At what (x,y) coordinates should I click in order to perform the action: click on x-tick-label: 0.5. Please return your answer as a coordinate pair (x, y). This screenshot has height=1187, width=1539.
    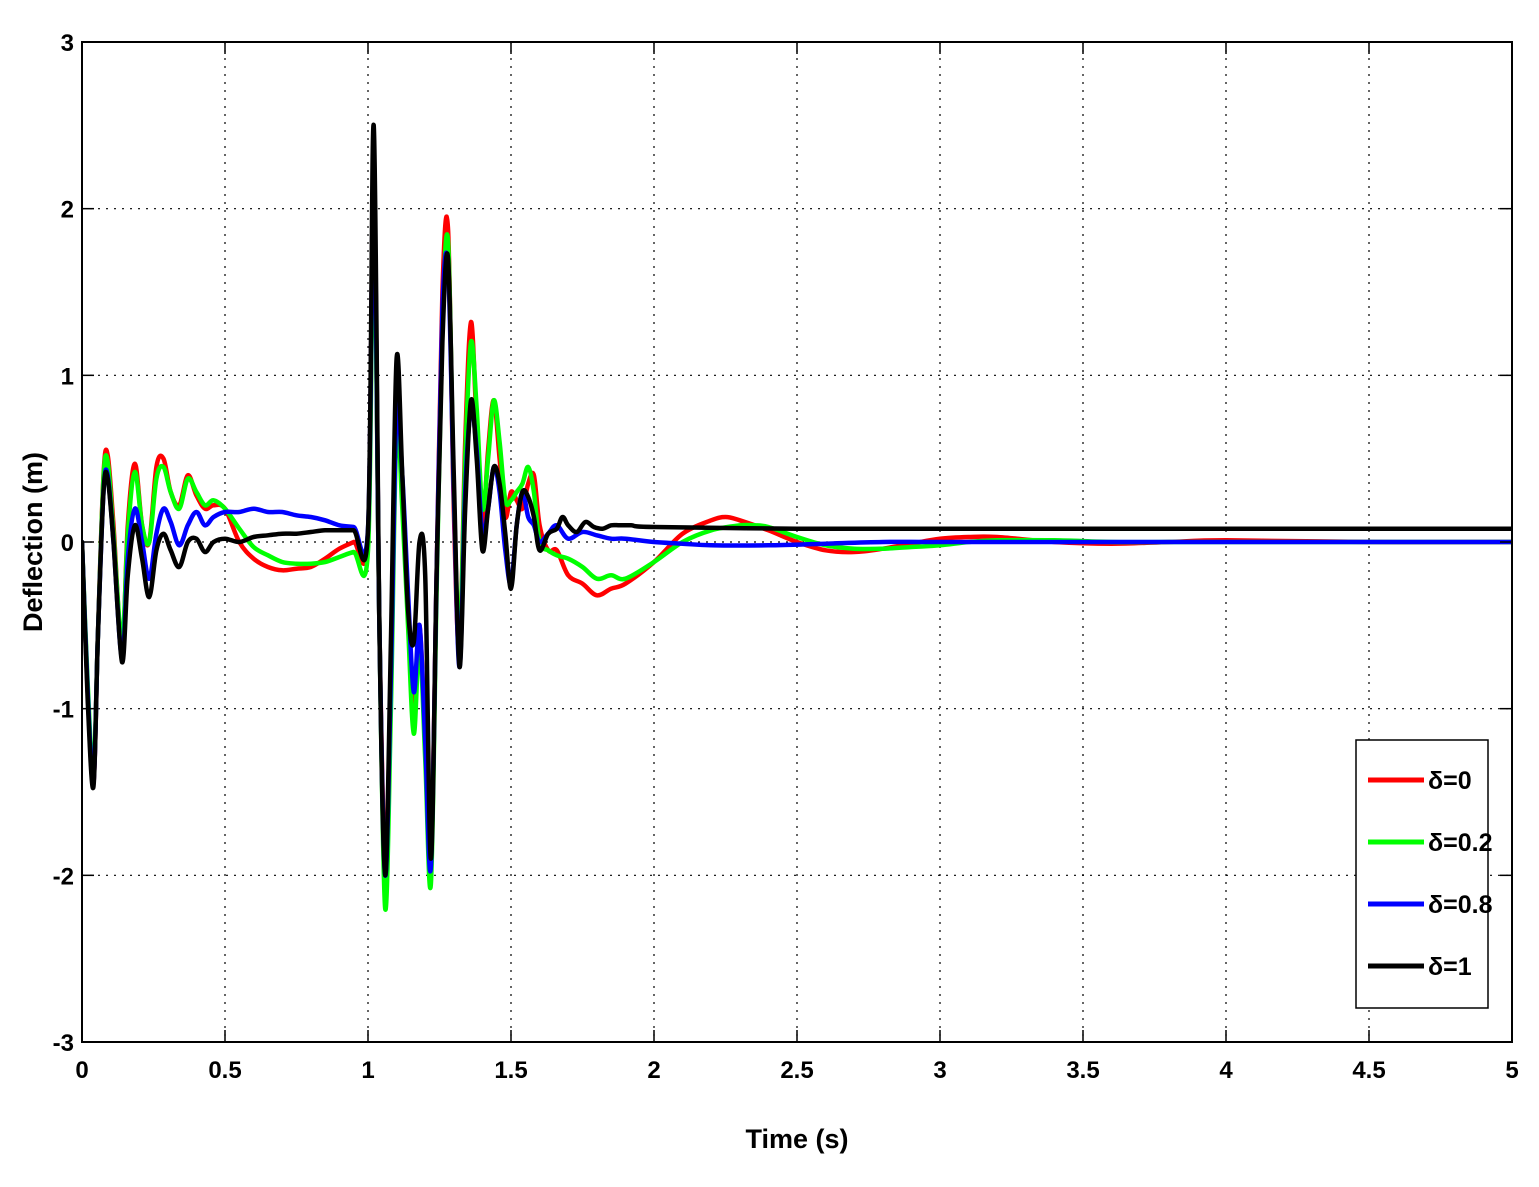
    Looking at the image, I should click on (224, 1070).